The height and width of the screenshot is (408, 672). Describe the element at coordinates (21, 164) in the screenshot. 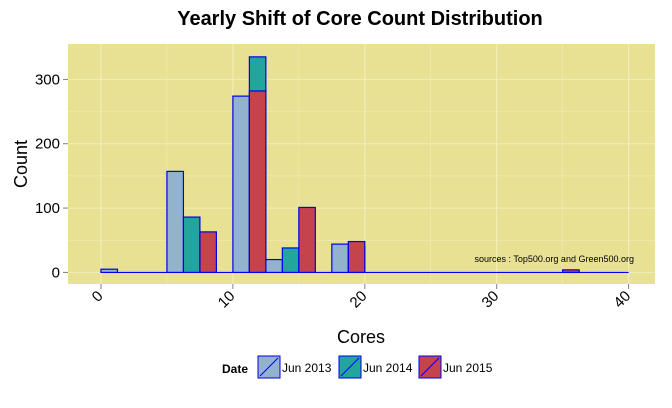

I see `y-axis-title: Count` at that location.